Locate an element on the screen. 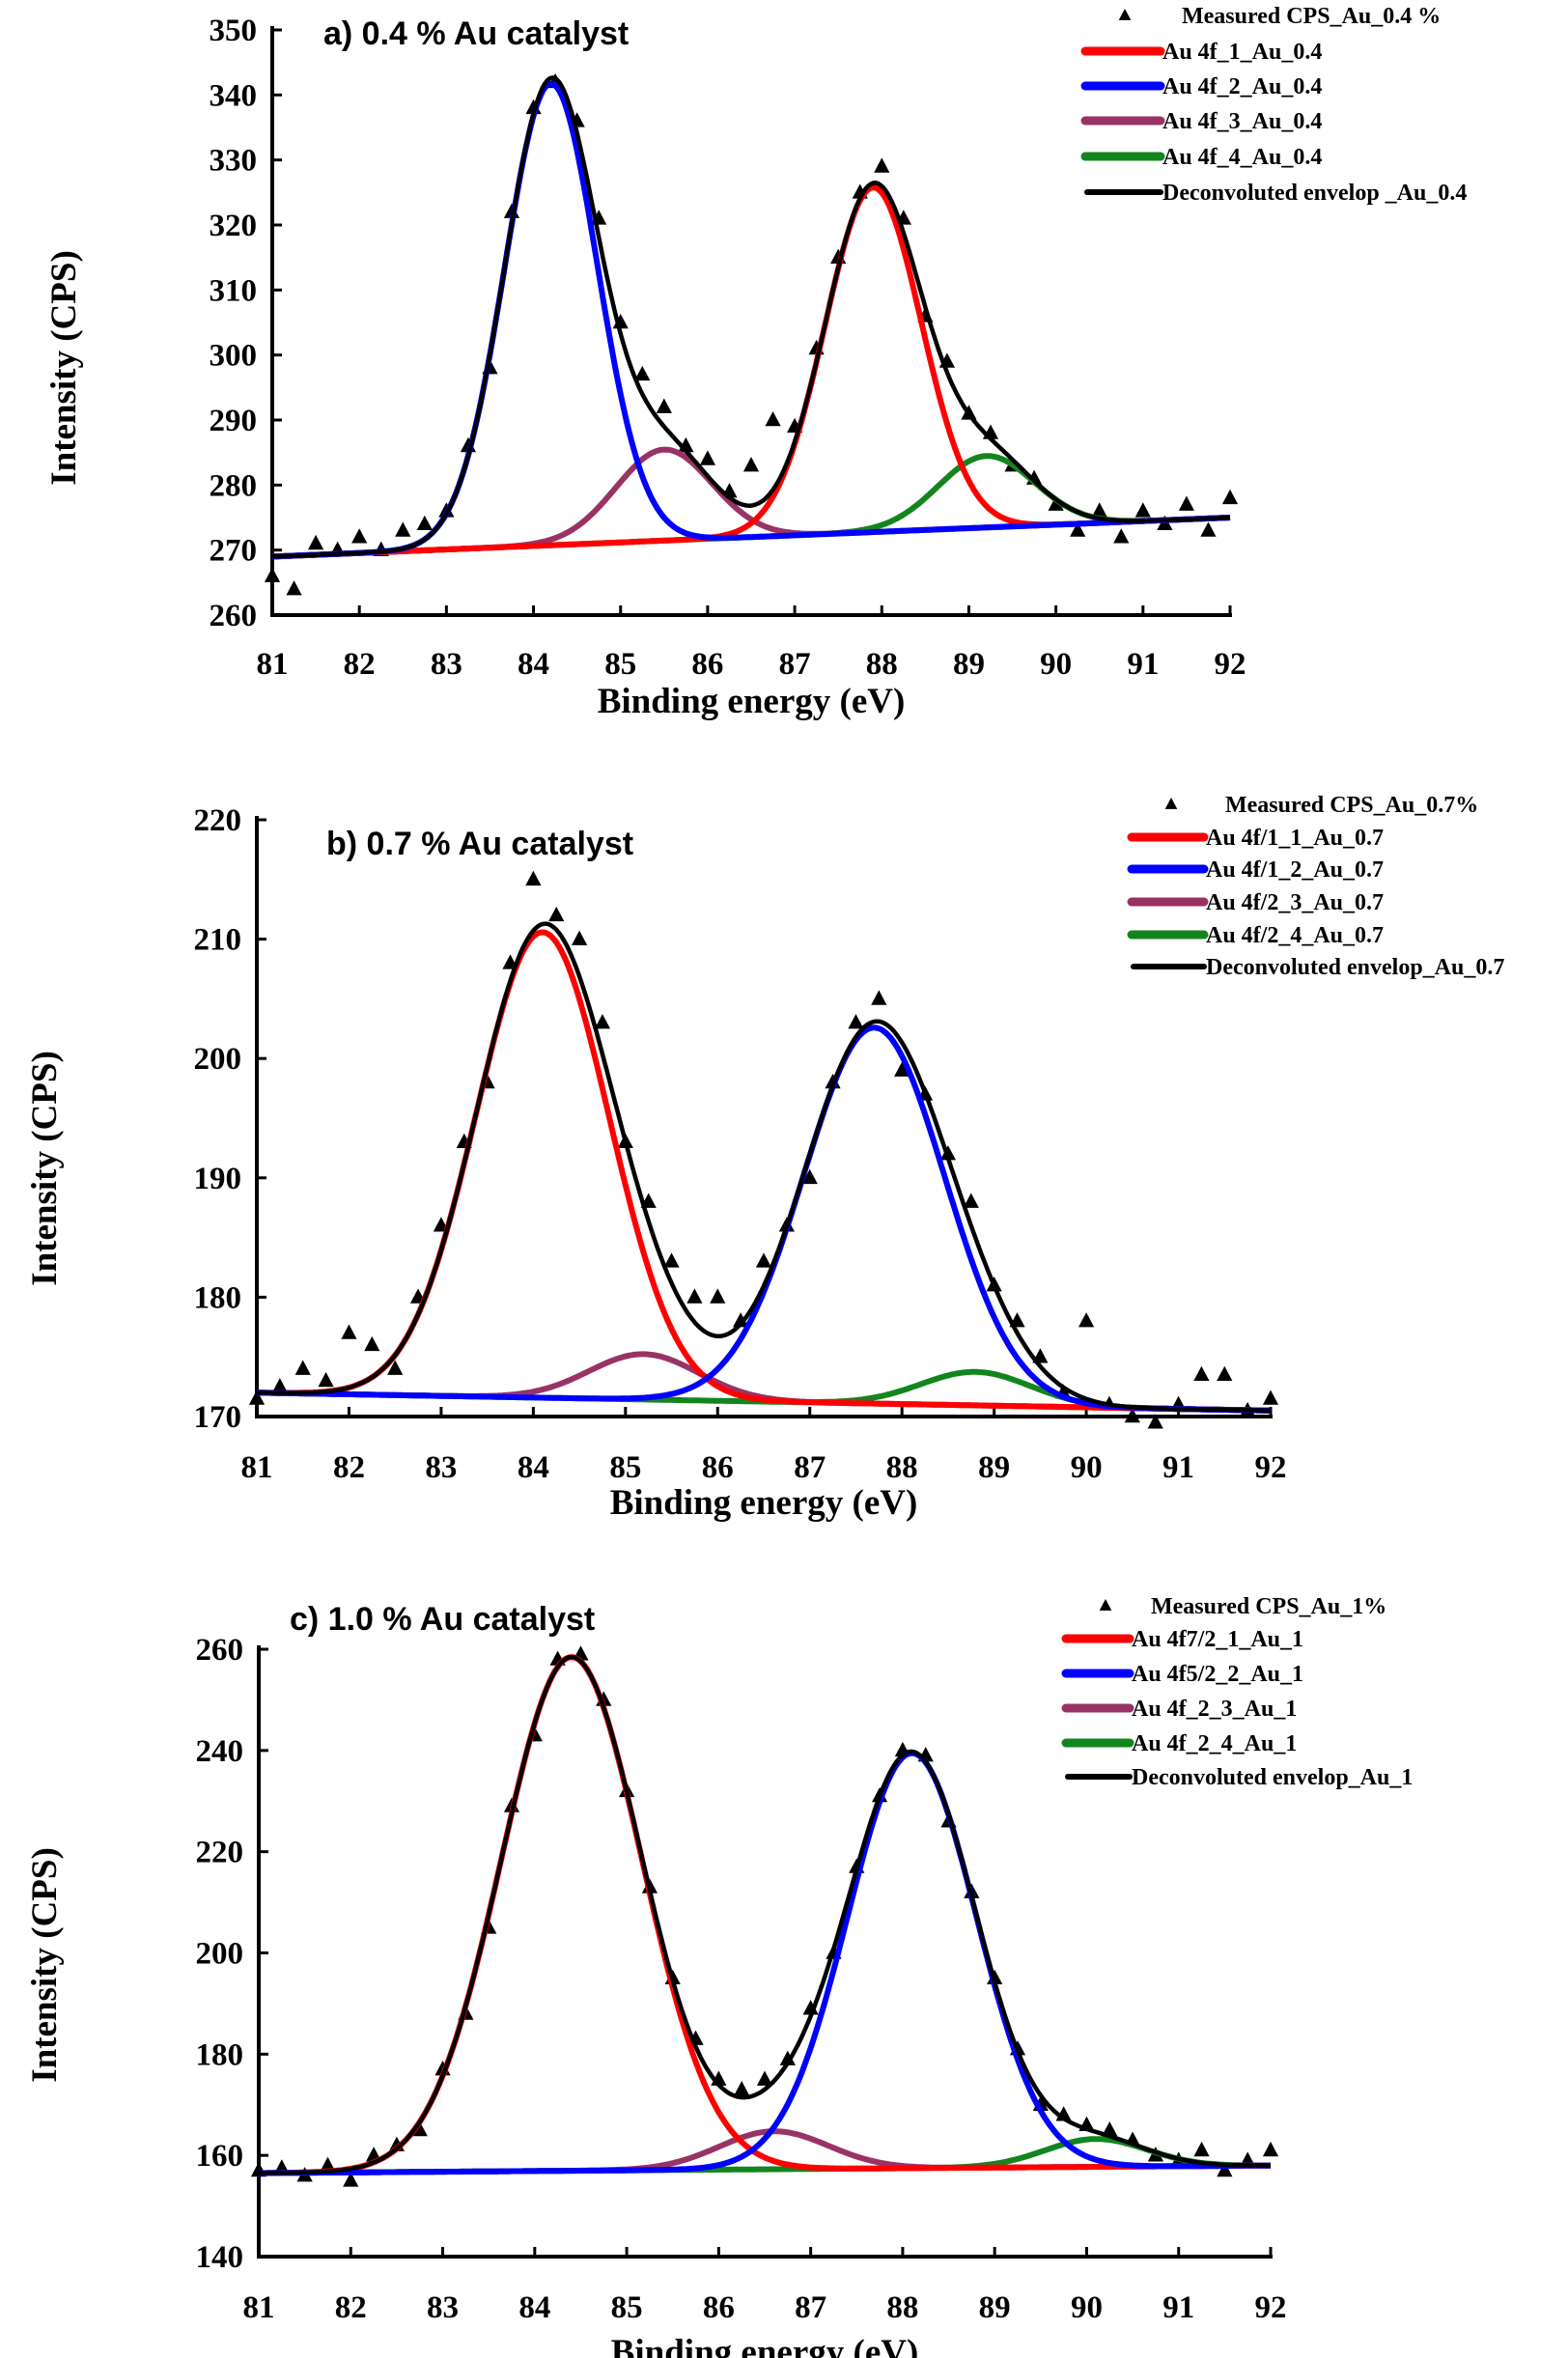 This screenshot has height=2358, width=1568. y-tick-label: 160 is located at coordinates (220, 2156).